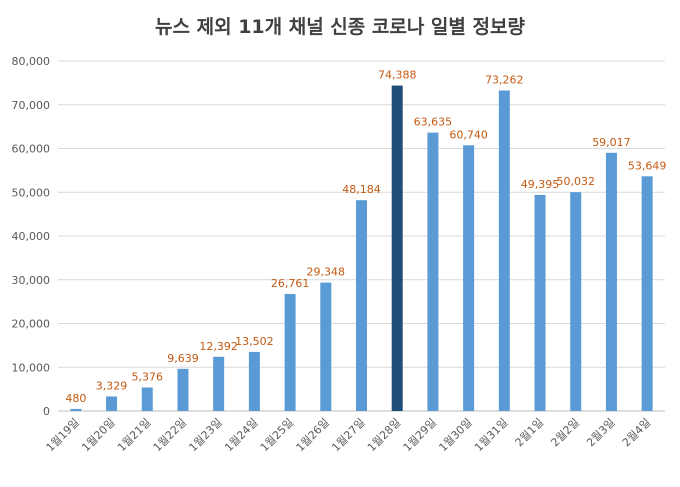  Describe the element at coordinates (31, 61) in the screenshot. I see `y-tick-label: 80,000` at that location.